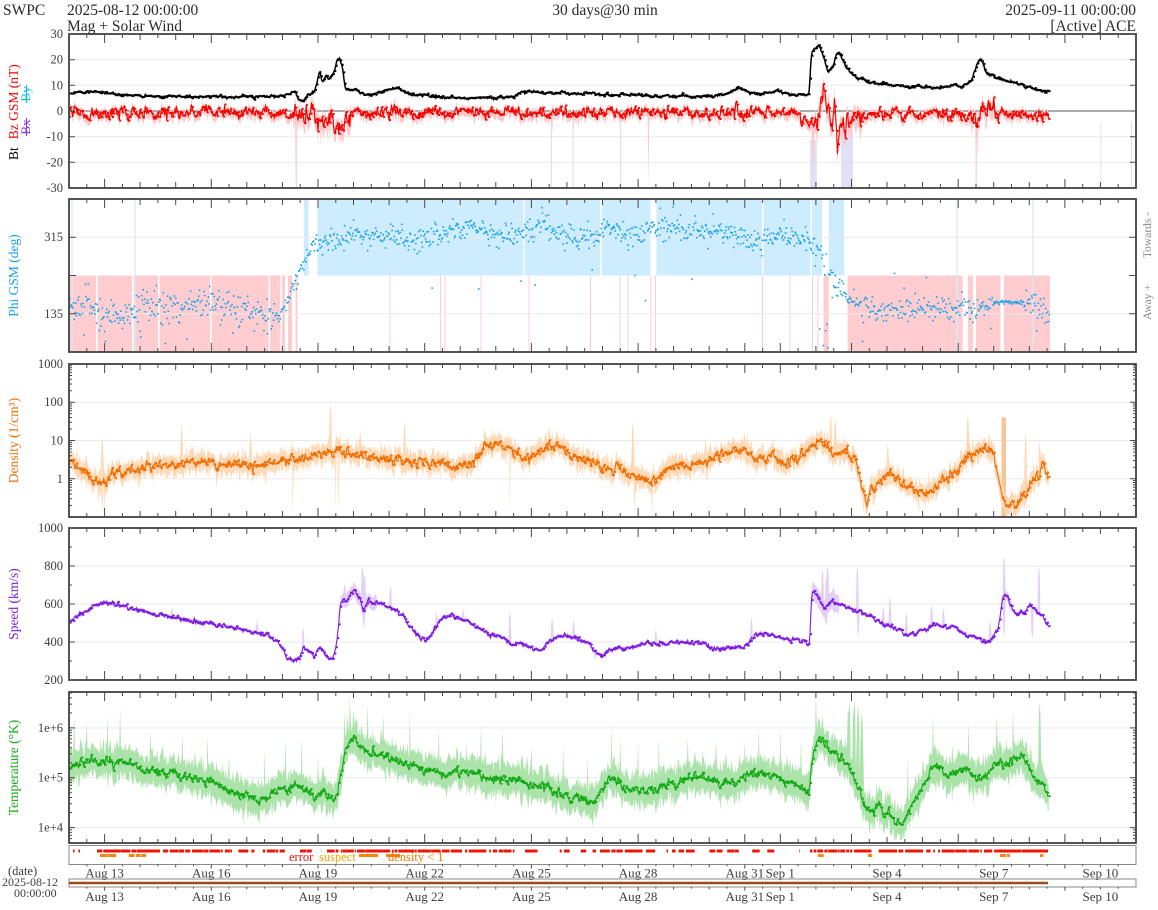 This screenshot has width=1158, height=910. I want to click on svg-text: Away +, so click(1148, 302).